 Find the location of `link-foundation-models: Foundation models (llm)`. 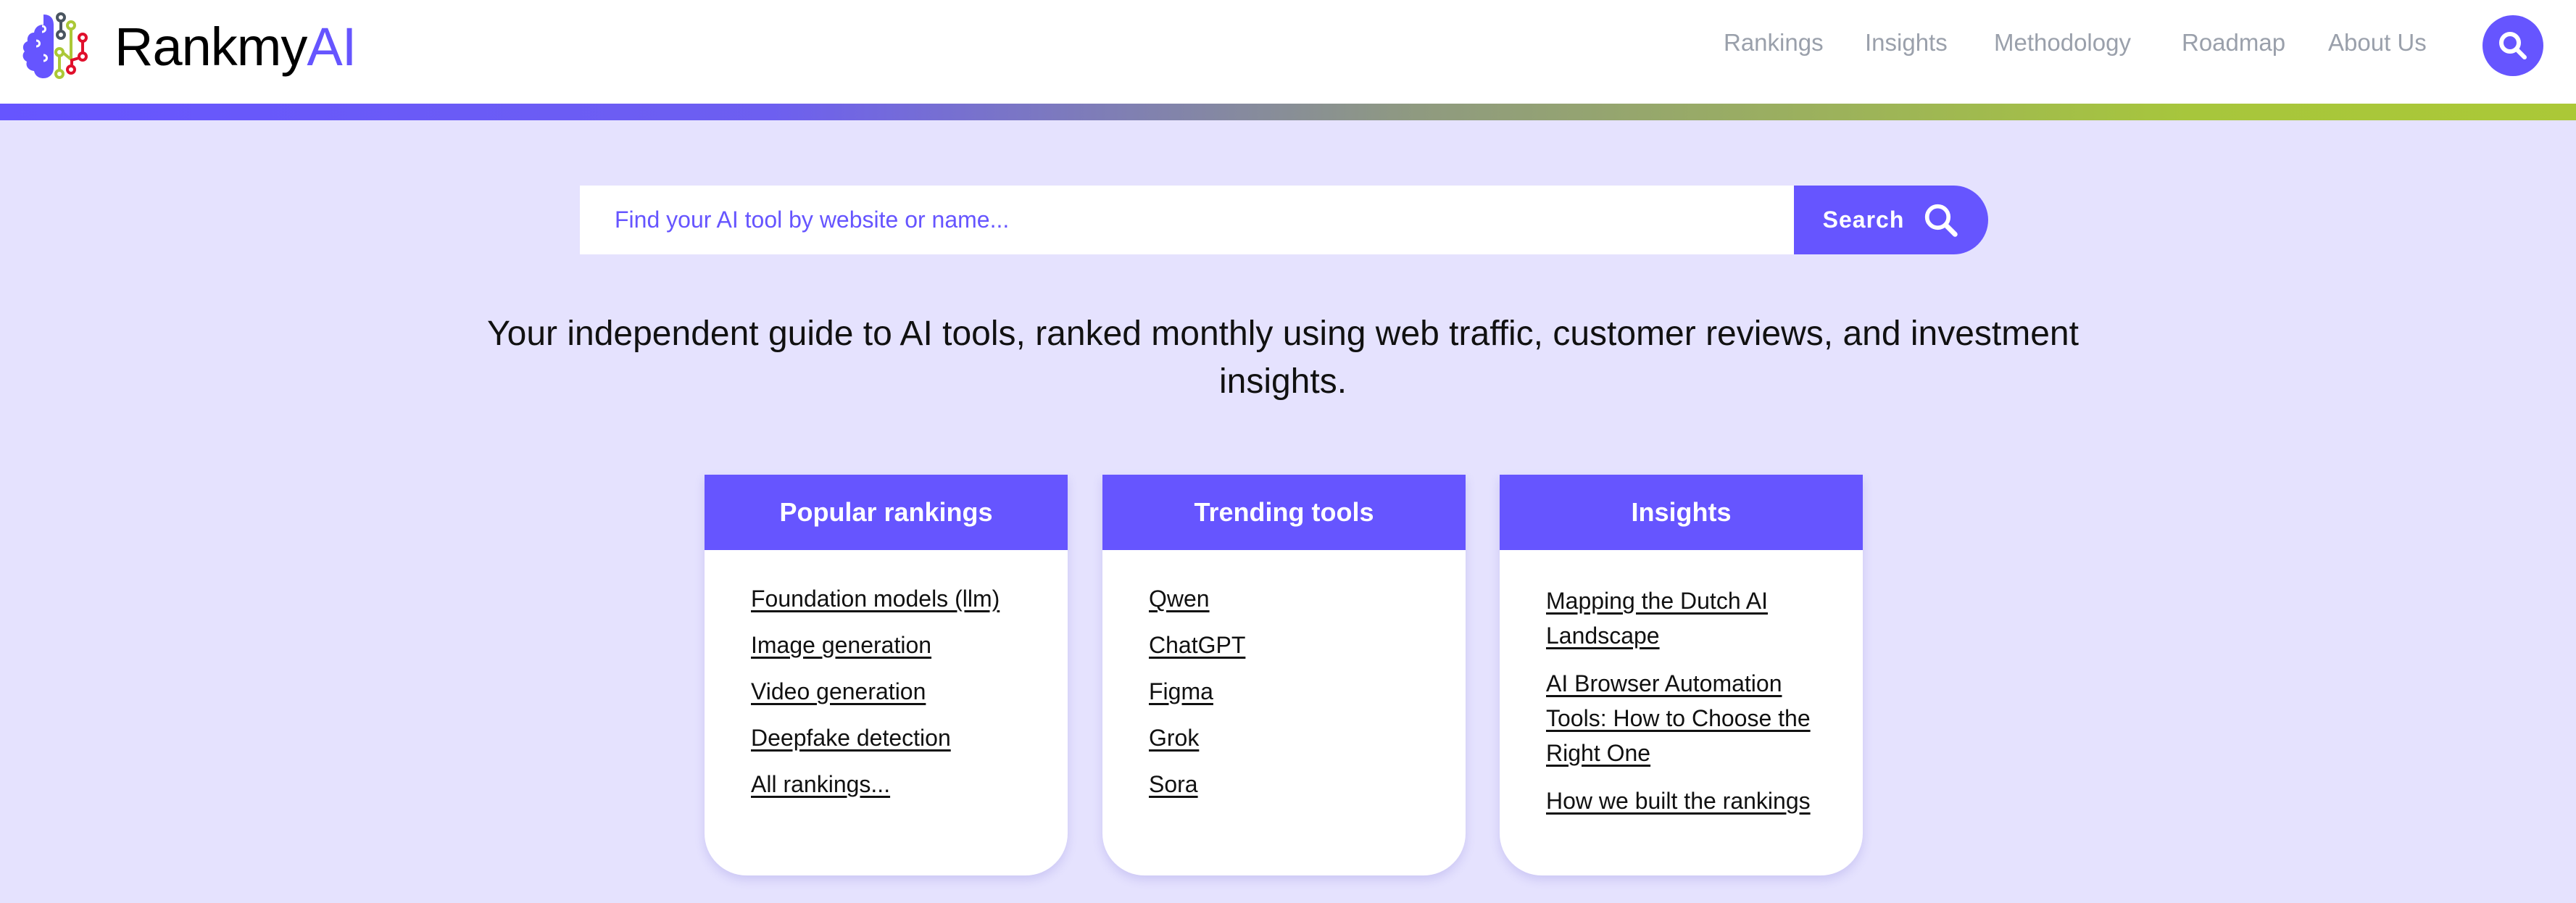

link-foundation-models: Foundation models (llm) is located at coordinates (875, 599).